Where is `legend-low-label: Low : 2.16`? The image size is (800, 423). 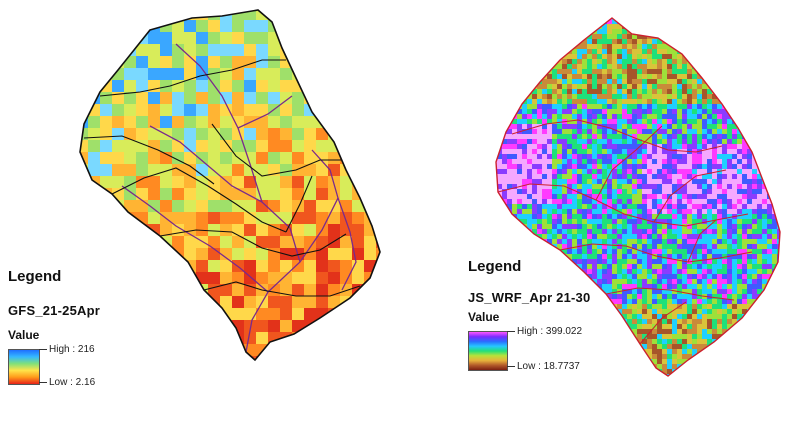
legend-low-label: Low : 2.16 is located at coordinates (67, 382).